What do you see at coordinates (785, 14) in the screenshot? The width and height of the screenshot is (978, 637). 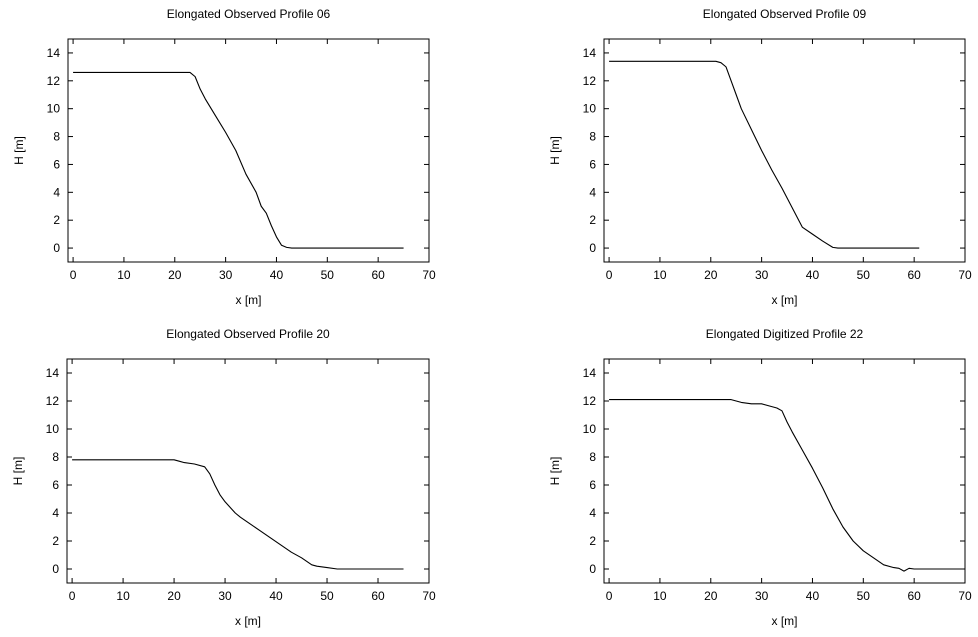 I see `chart-title: Elongated Observed Profile 09` at bounding box center [785, 14].